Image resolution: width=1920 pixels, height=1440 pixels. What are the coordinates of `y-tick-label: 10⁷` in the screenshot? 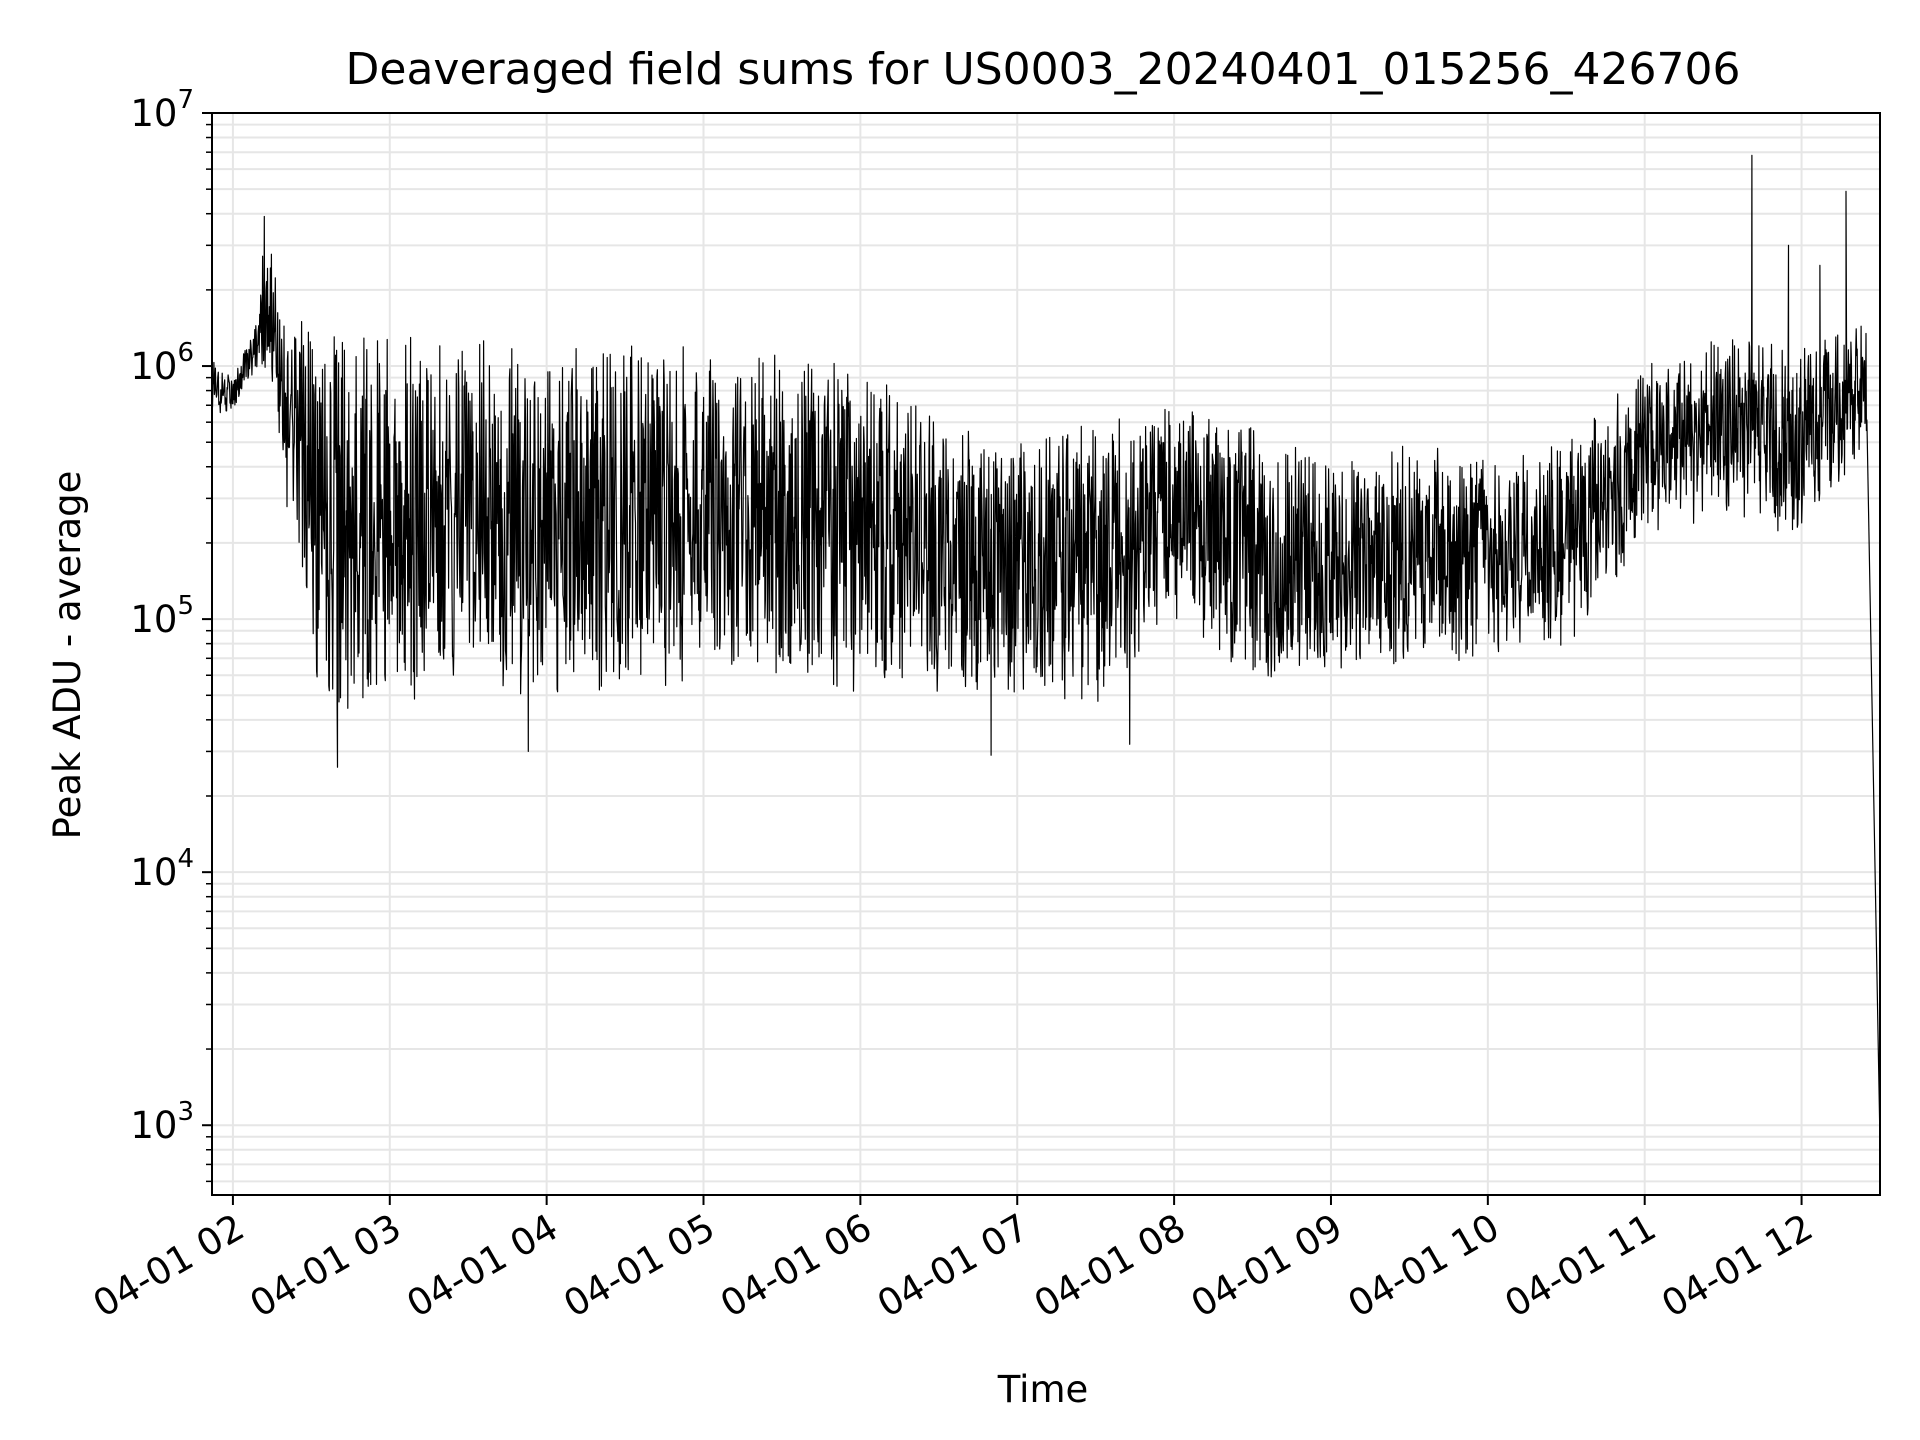 It's located at (162, 110).